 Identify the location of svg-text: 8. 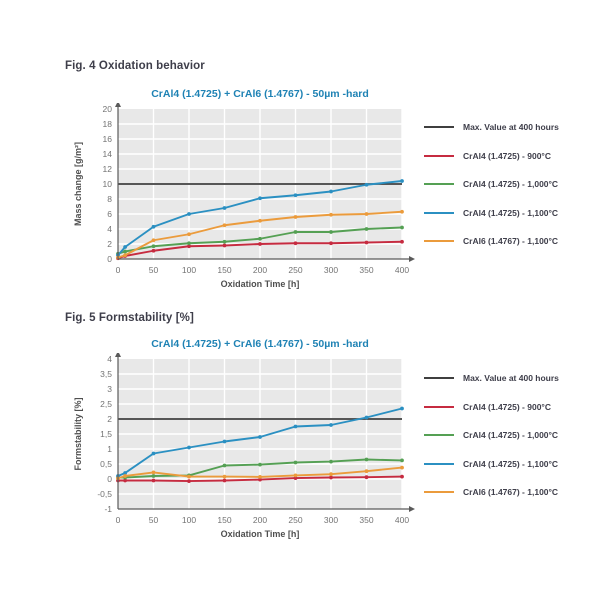
(109, 199).